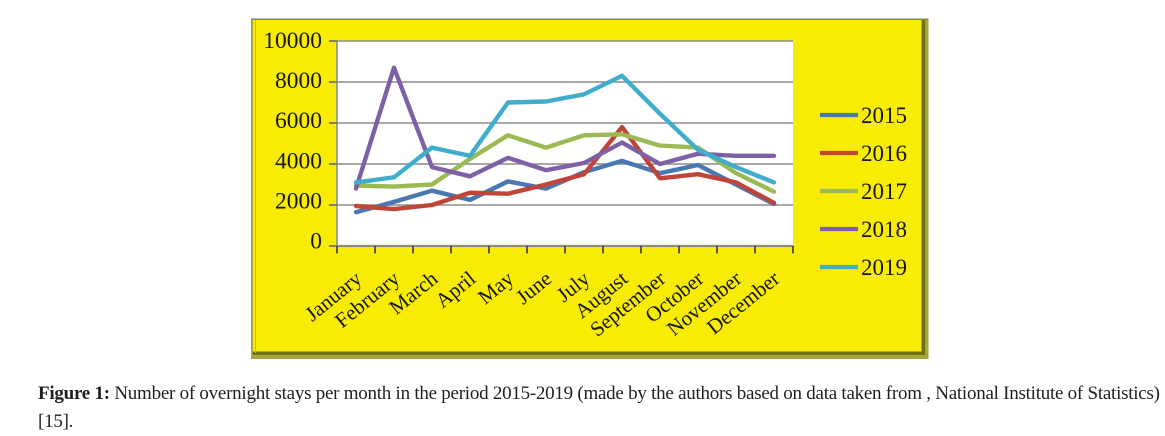  Describe the element at coordinates (316, 242) in the screenshot. I see `svg-text: 0` at that location.